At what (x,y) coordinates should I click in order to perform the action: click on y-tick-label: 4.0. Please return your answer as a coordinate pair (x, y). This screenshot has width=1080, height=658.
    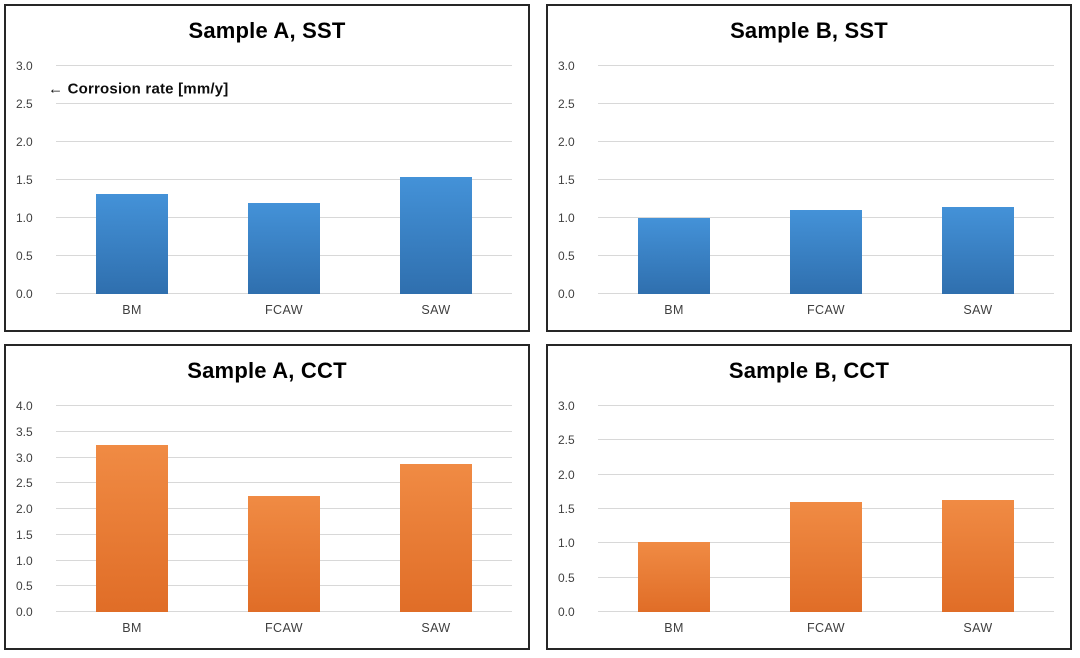
    Looking at the image, I should click on (24, 406).